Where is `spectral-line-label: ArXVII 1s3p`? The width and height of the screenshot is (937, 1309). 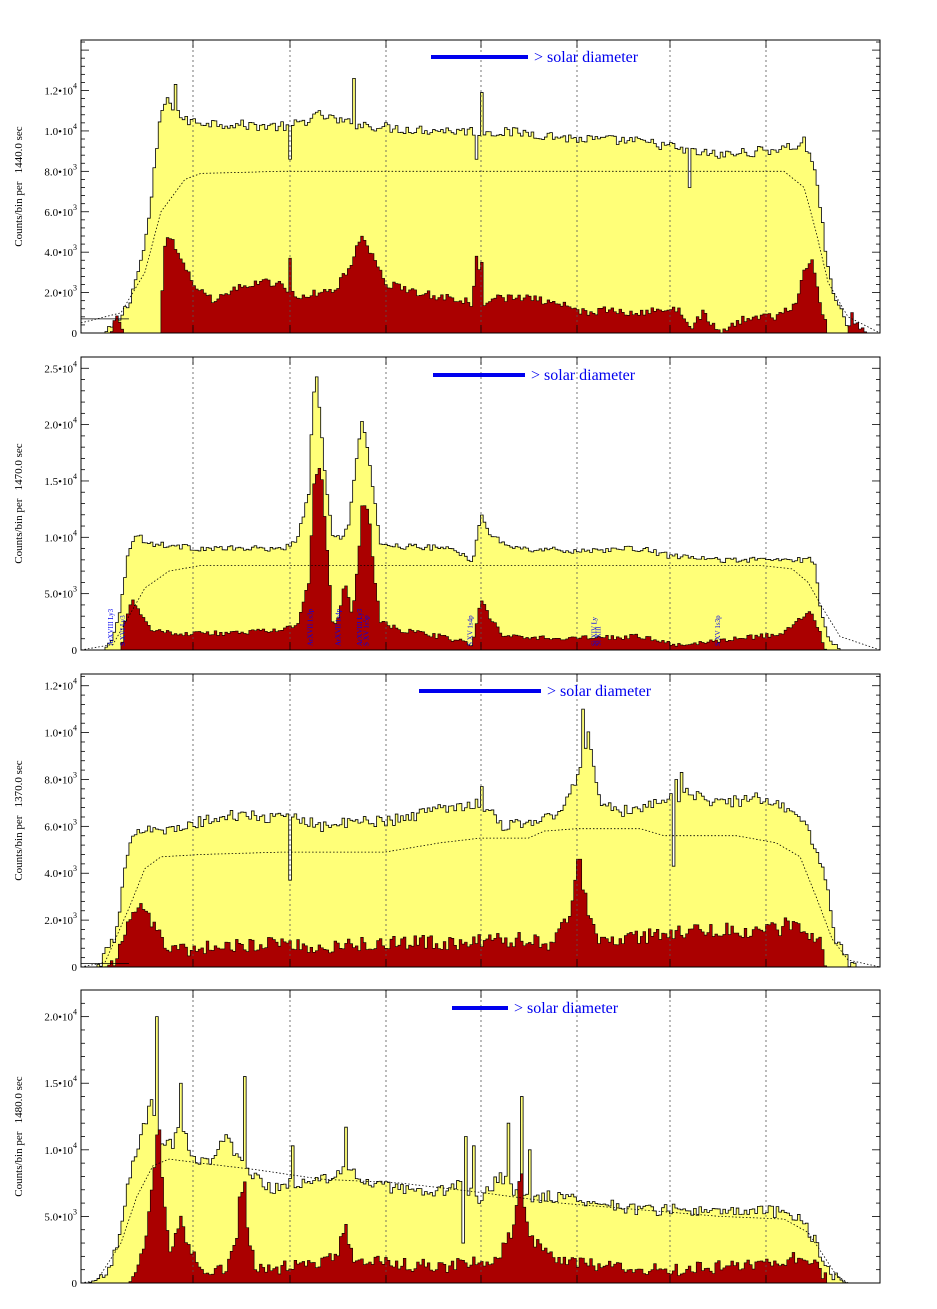 spectral-line-label: ArXVII 1s3p is located at coordinates (311, 627).